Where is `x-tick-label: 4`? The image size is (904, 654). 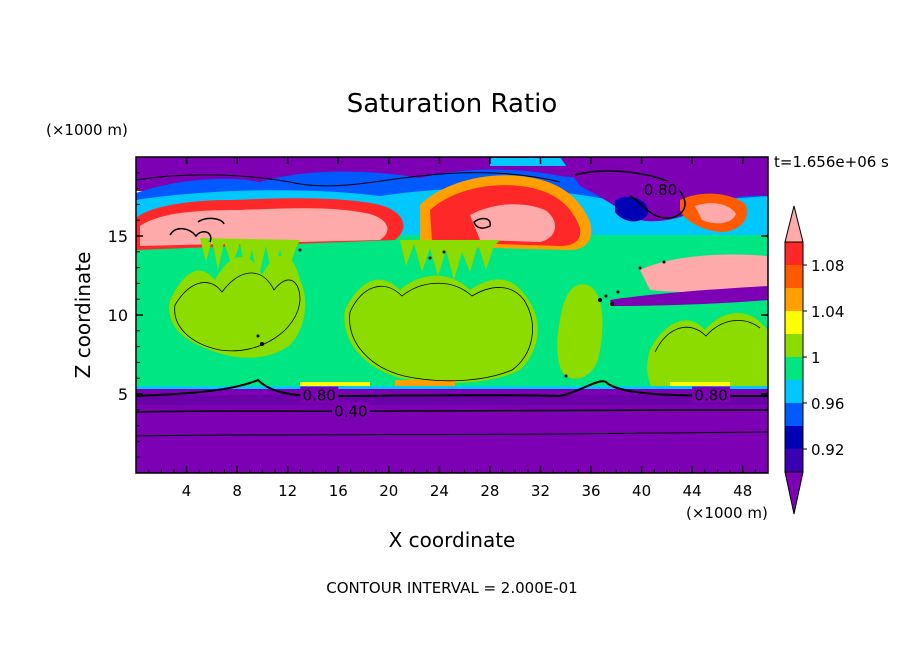
x-tick-label: 4 is located at coordinates (187, 491).